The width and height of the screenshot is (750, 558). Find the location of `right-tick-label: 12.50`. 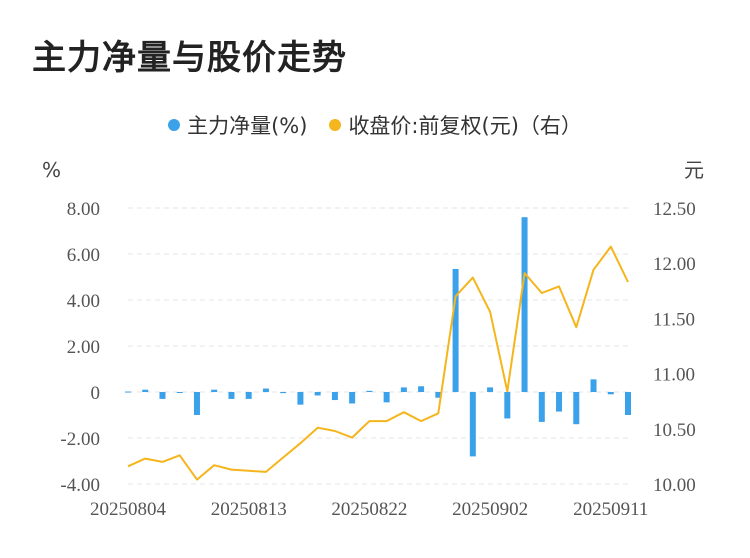

right-tick-label: 12.50 is located at coordinates (674, 209).